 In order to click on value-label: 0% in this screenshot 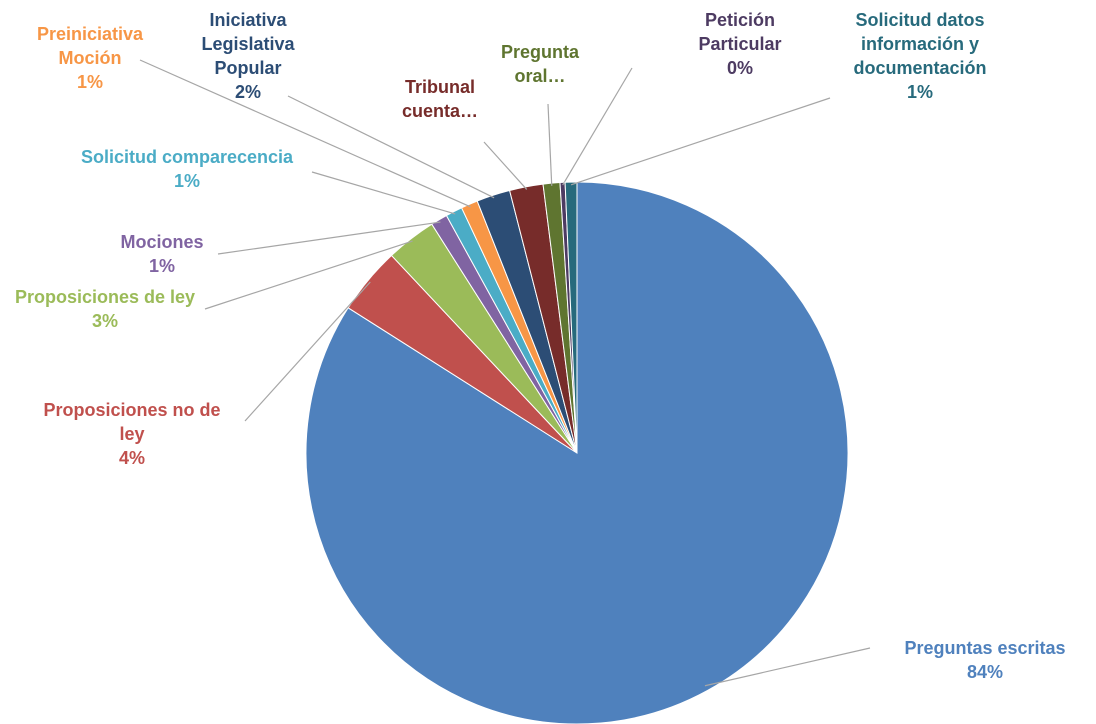, I will do `click(739, 68)`.